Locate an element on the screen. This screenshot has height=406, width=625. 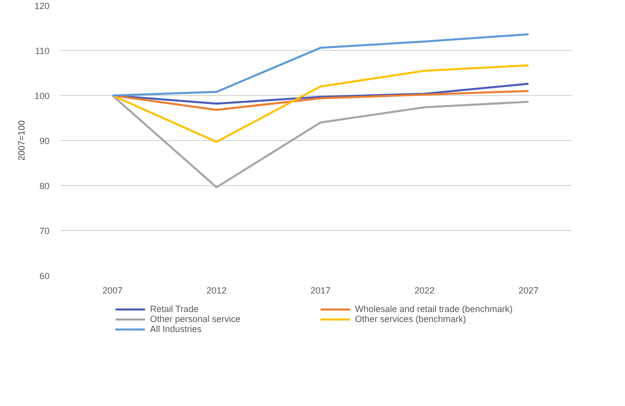
y-tick-label: 70 is located at coordinates (44, 231).